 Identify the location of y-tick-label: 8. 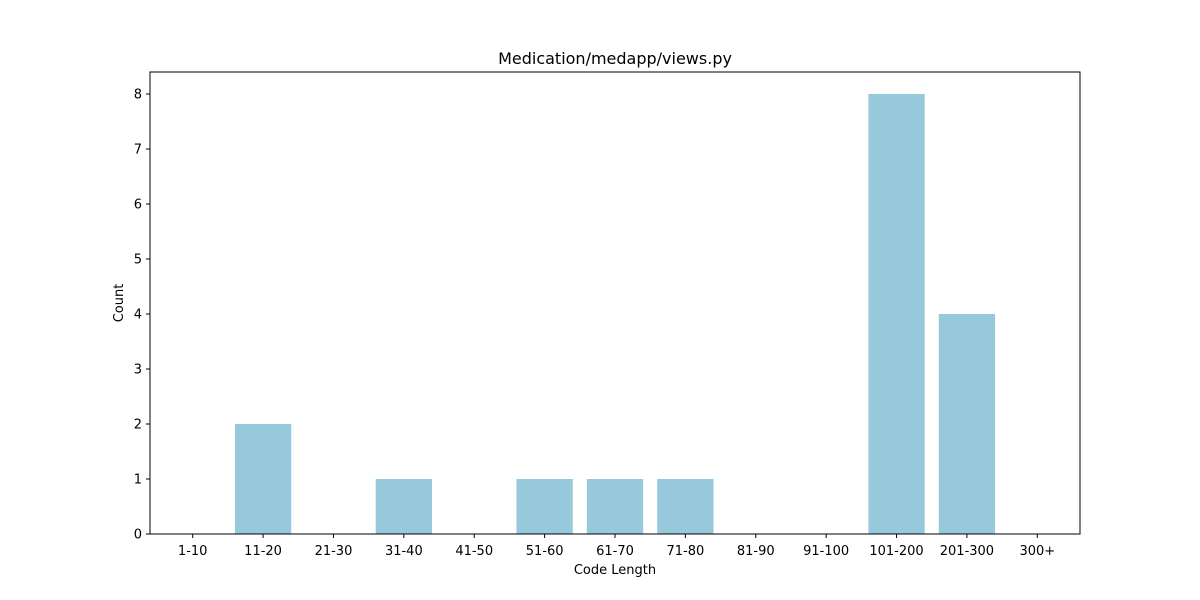
(138, 95).